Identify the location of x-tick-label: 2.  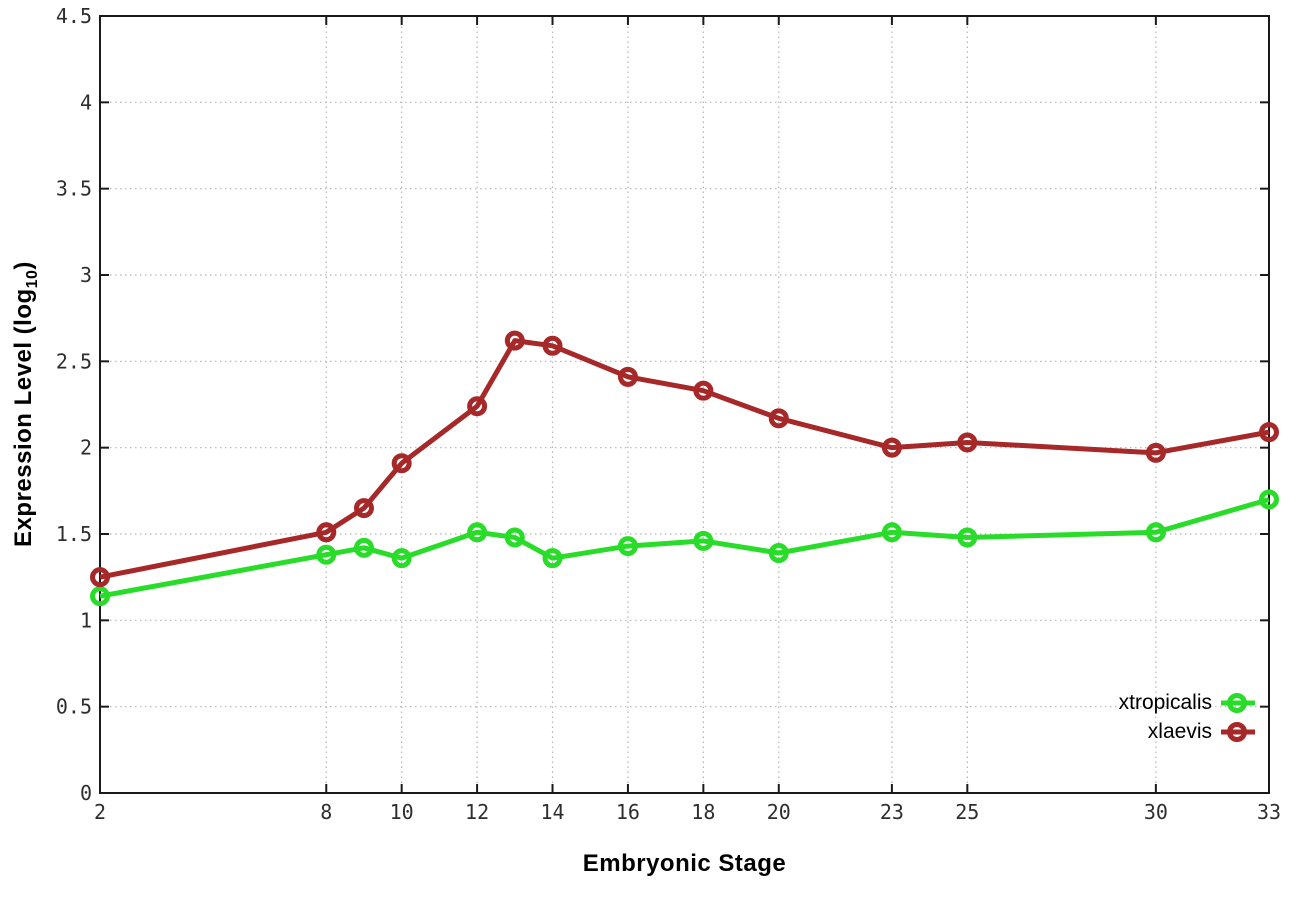
(100, 812).